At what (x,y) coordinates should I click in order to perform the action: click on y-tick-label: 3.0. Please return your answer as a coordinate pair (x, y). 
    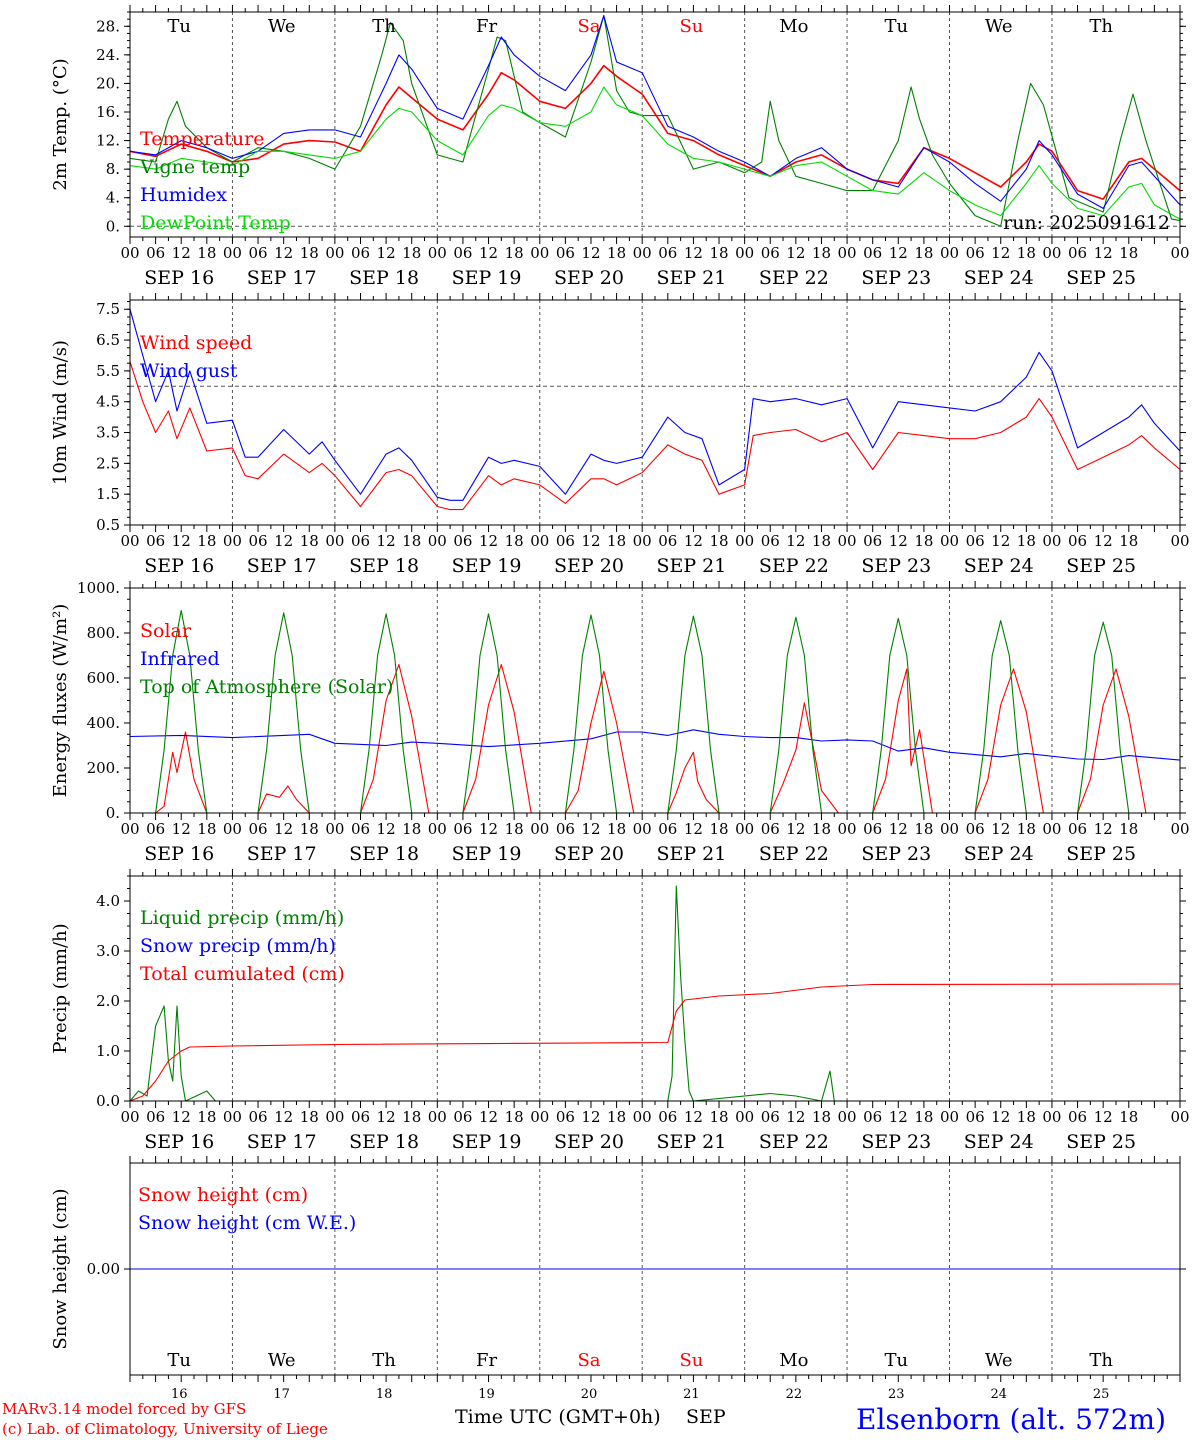
    Looking at the image, I should click on (108, 951).